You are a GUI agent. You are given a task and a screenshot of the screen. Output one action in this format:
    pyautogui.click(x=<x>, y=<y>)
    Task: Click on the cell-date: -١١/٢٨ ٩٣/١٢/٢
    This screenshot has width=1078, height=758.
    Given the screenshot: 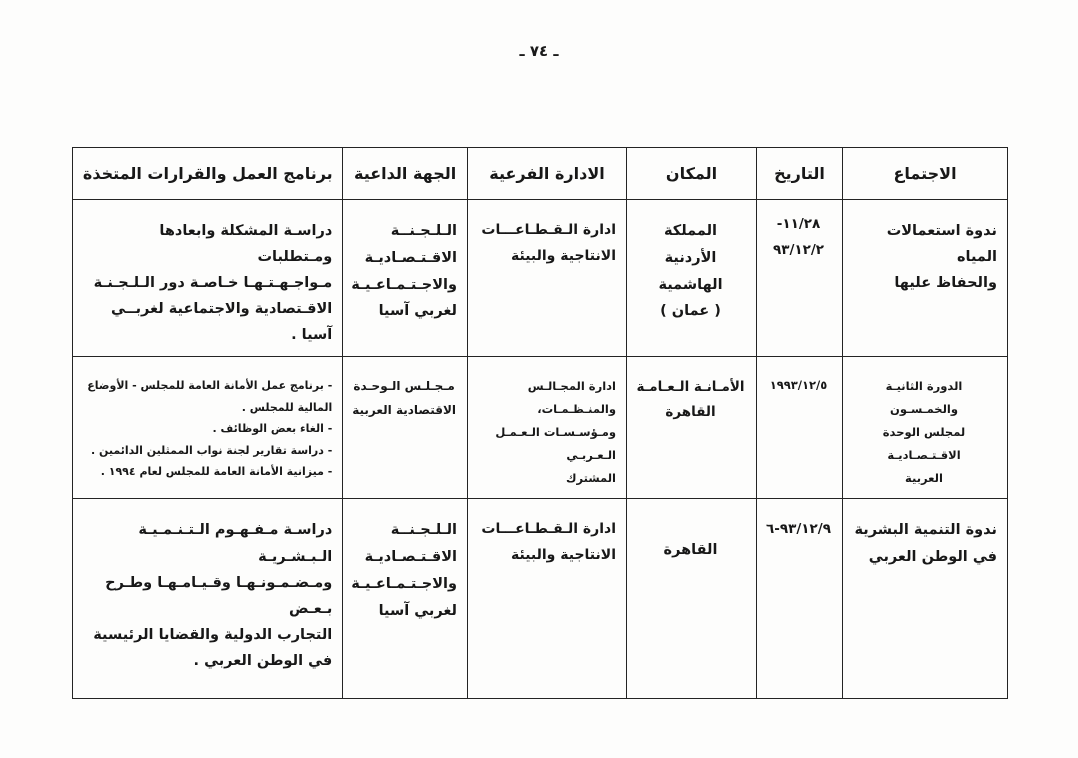 What is the action you would take?
    pyautogui.click(x=799, y=278)
    